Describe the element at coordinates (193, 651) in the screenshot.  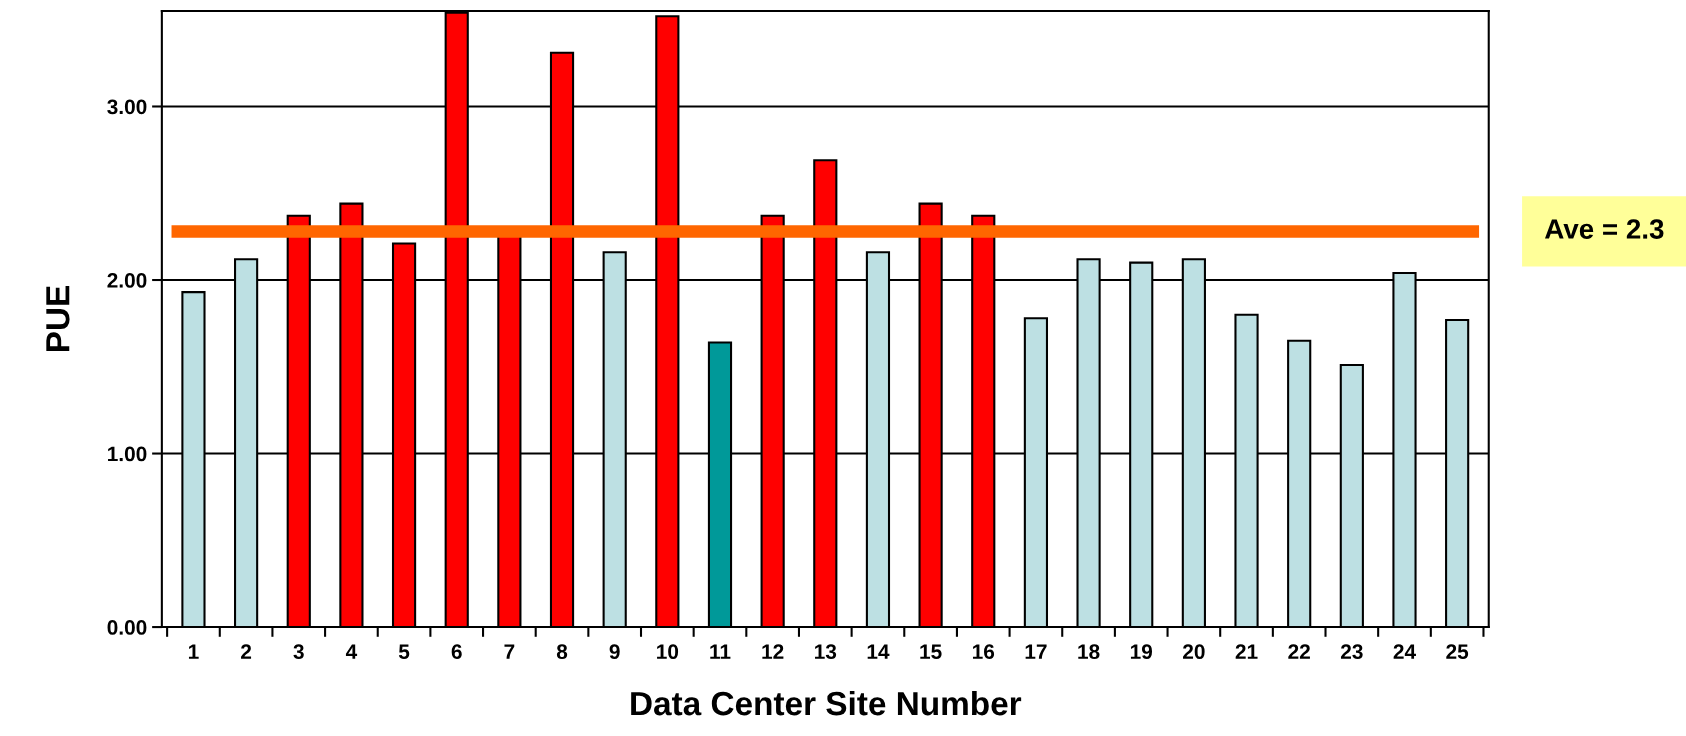
I see `x-tick-label: 1` at that location.